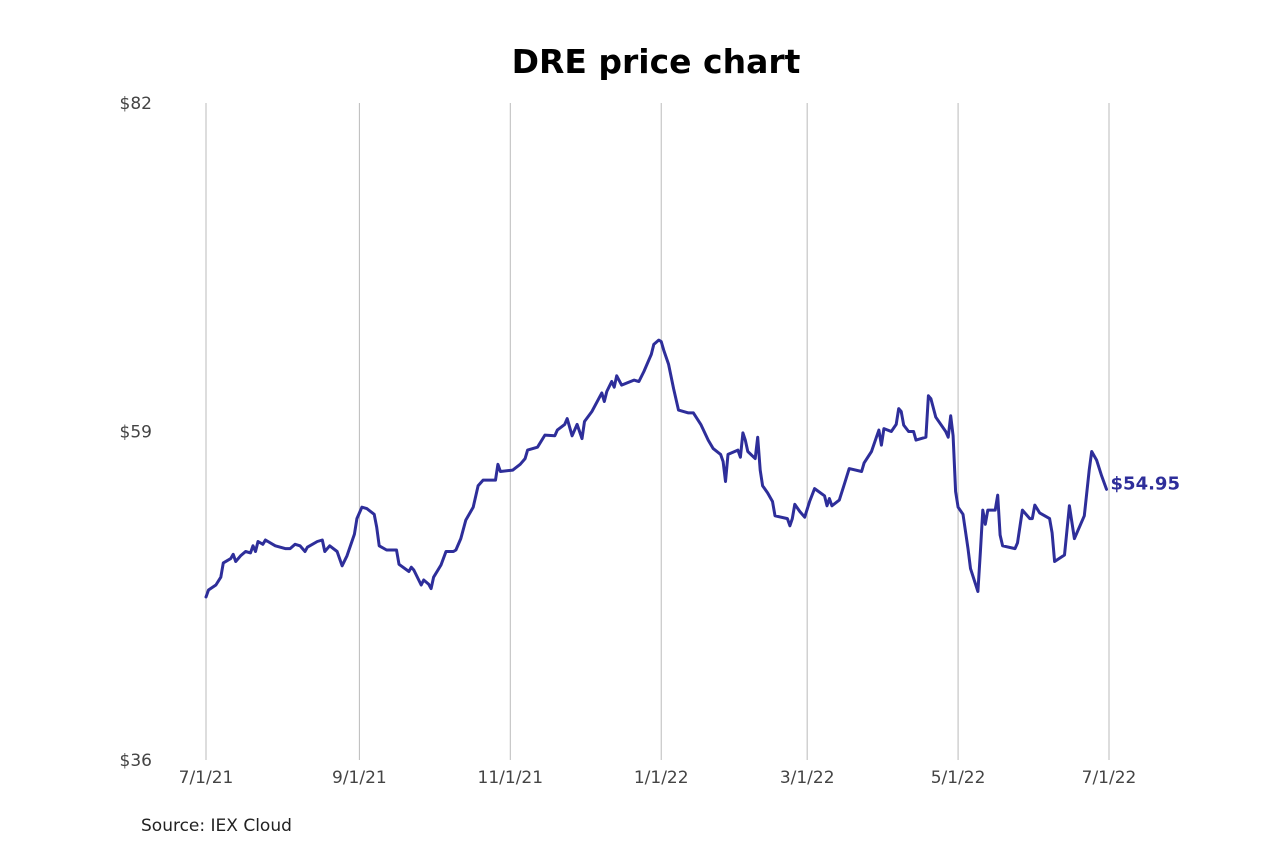  I want to click on x-tick-label: 9/1/21, so click(359, 778).